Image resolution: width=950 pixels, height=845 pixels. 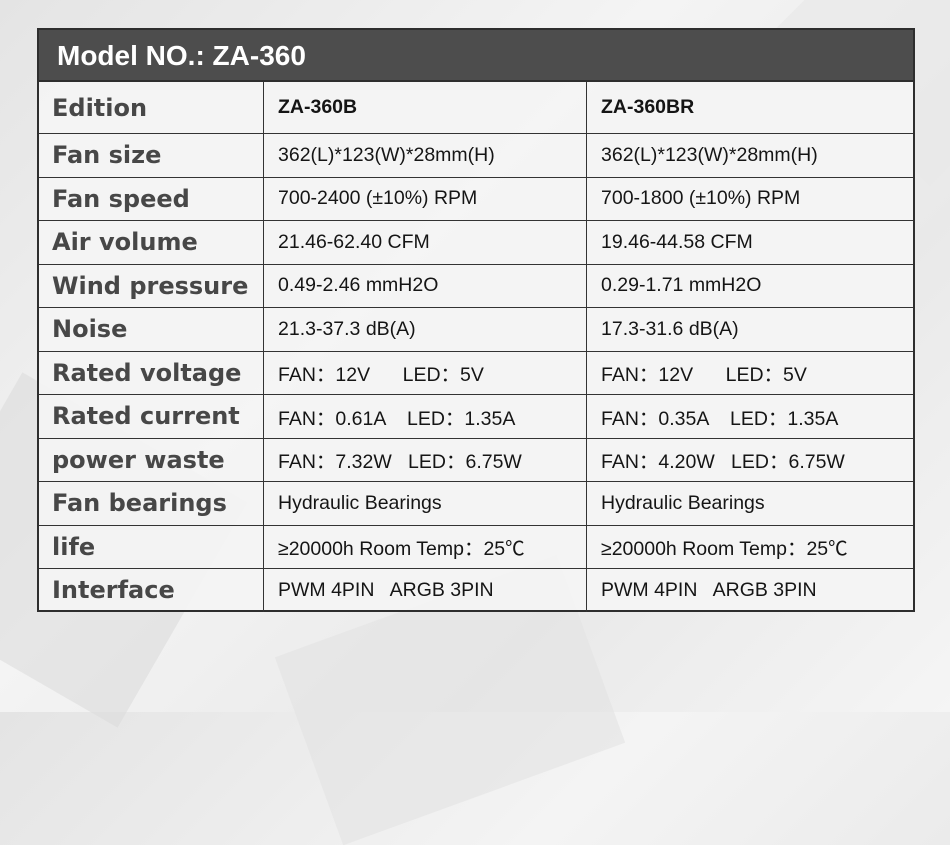 What do you see at coordinates (425, 242) in the screenshot?
I see `za-360b-value: 21.46-62.40 CFM` at bounding box center [425, 242].